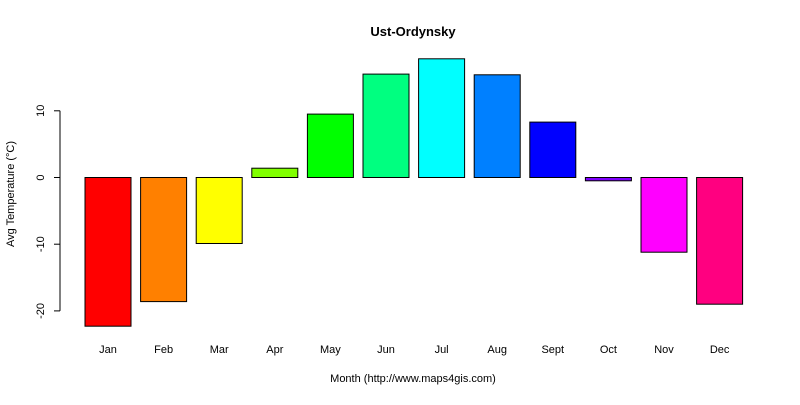 The width and height of the screenshot is (800, 405). Describe the element at coordinates (41, 311) in the screenshot. I see `y-tick-label--20: -20` at that location.